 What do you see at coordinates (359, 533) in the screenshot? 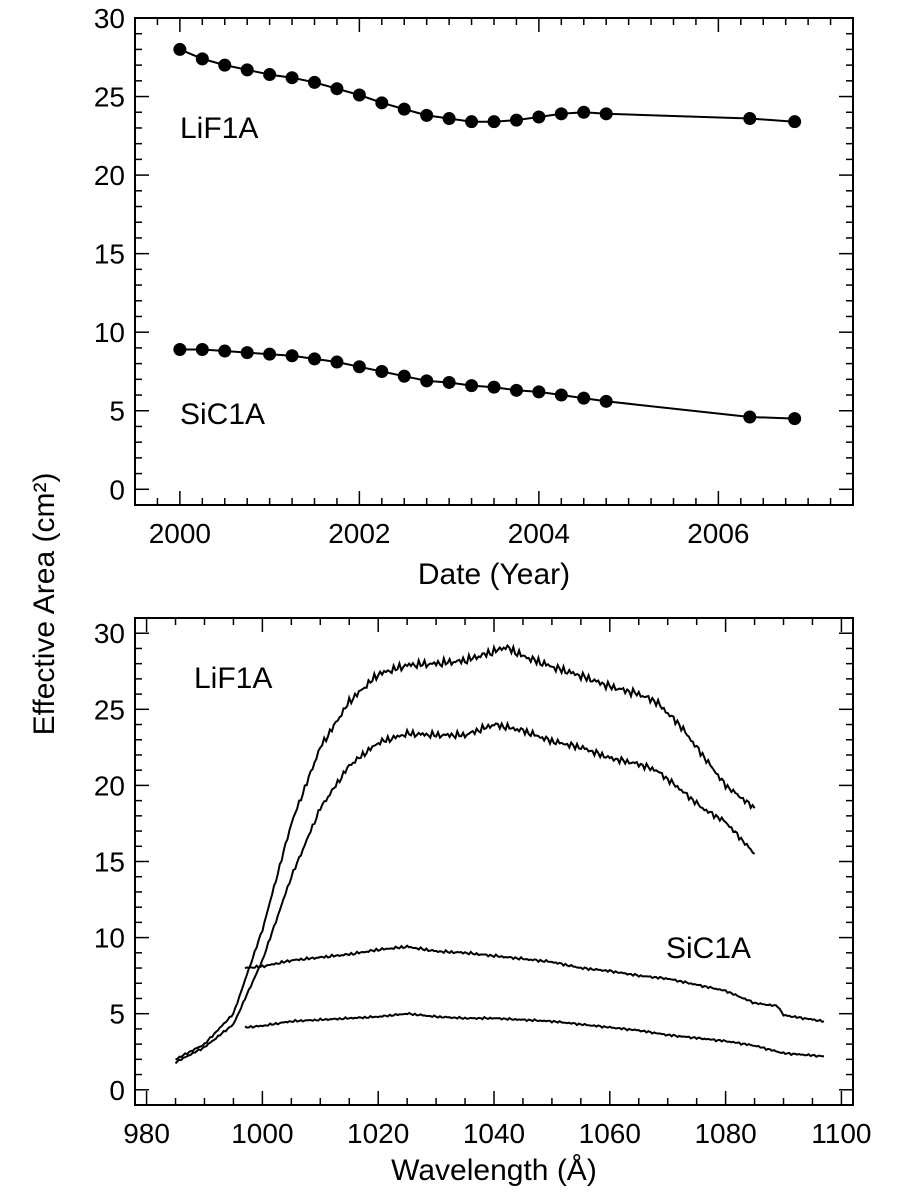
I see `date-panel-xtick-label: 2002` at bounding box center [359, 533].